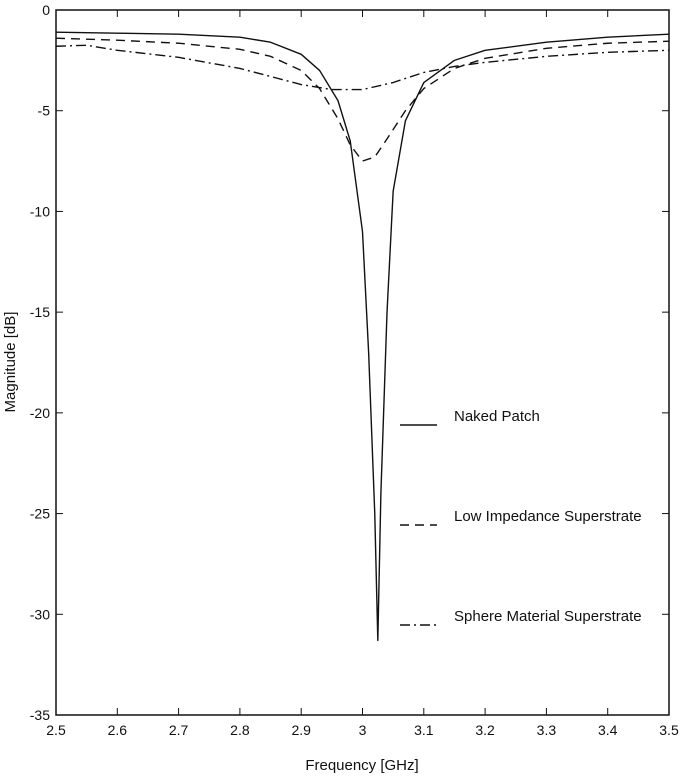 The width and height of the screenshot is (682, 781). Describe the element at coordinates (363, 730) in the screenshot. I see `x-tick-label: 3` at that location.